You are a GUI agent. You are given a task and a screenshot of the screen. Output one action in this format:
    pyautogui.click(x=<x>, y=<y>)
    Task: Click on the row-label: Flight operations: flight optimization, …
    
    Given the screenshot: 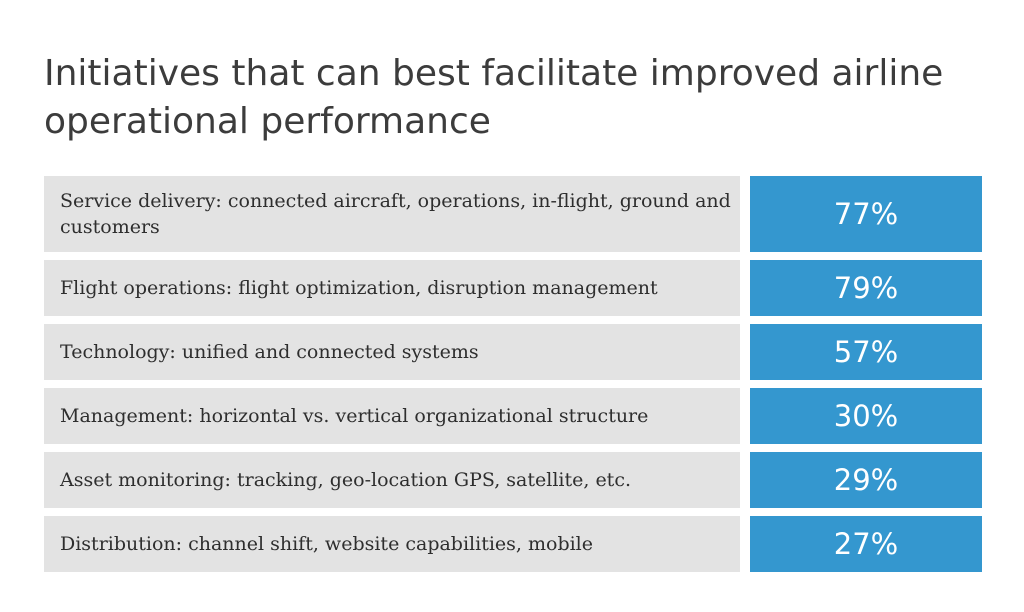 What is the action you would take?
    pyautogui.click(x=392, y=288)
    